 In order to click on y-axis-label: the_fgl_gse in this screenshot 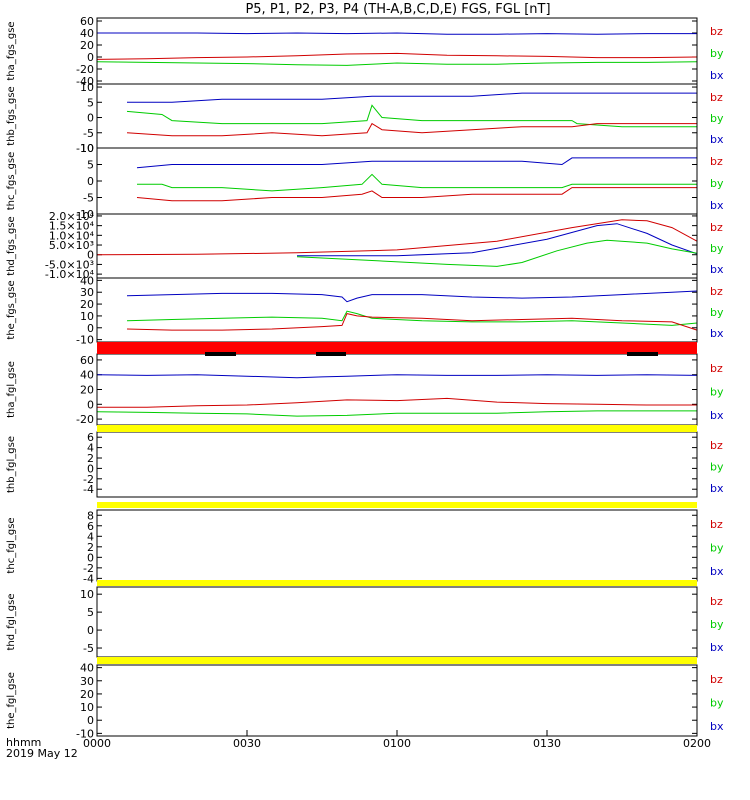, I will do `click(11, 700)`.